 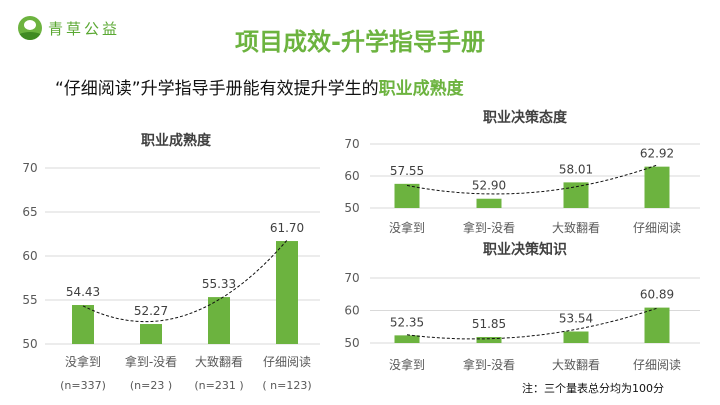 I want to click on sample-size-label: (n=231 ), so click(x=218, y=385).